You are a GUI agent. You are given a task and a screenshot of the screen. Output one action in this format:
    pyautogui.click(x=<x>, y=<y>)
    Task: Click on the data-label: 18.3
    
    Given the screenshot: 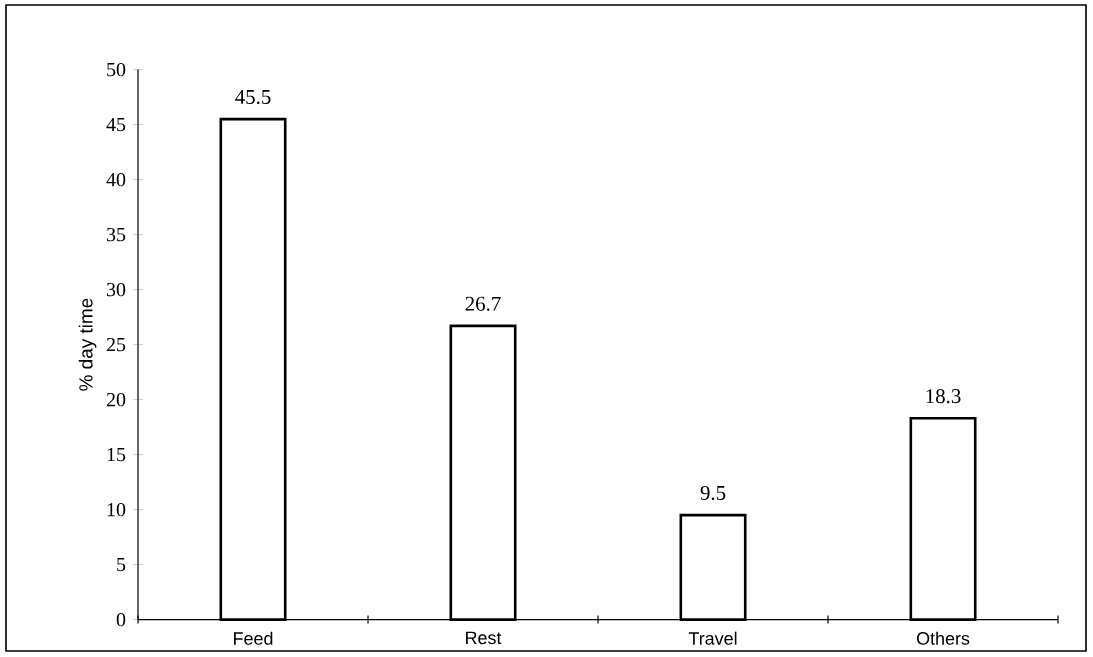 What is the action you would take?
    pyautogui.click(x=943, y=396)
    